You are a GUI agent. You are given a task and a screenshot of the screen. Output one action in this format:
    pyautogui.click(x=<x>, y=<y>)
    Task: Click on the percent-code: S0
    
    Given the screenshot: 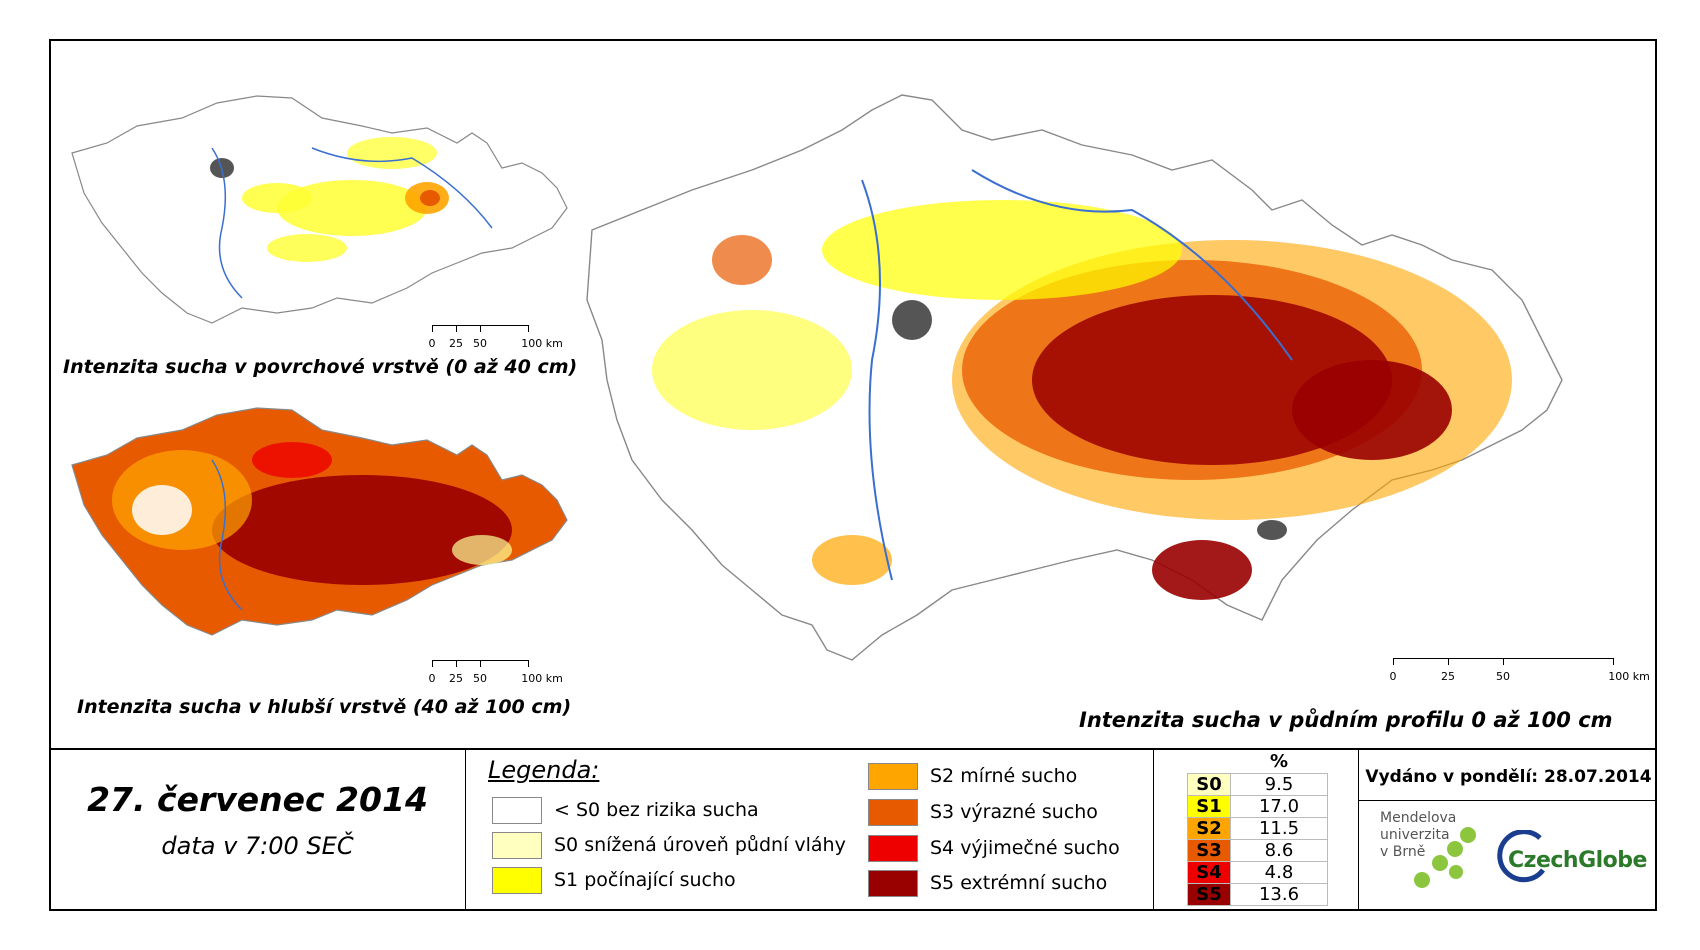 What is the action you would take?
    pyautogui.click(x=1209, y=784)
    